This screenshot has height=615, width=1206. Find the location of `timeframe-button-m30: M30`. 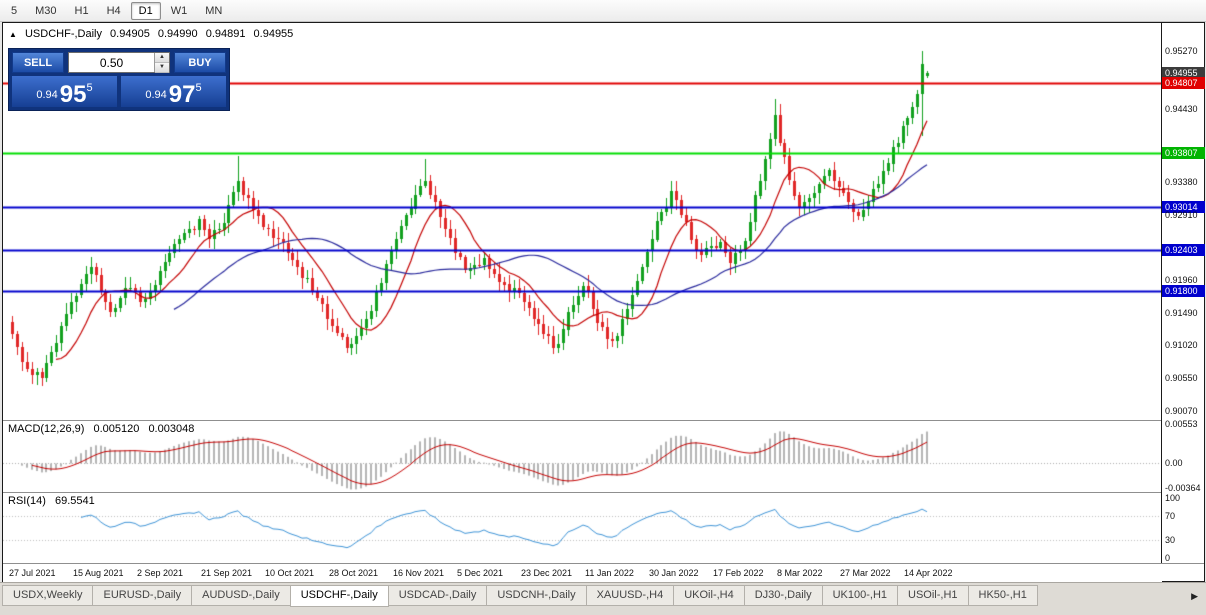

timeframe-button-m30: M30 is located at coordinates (46, 10).